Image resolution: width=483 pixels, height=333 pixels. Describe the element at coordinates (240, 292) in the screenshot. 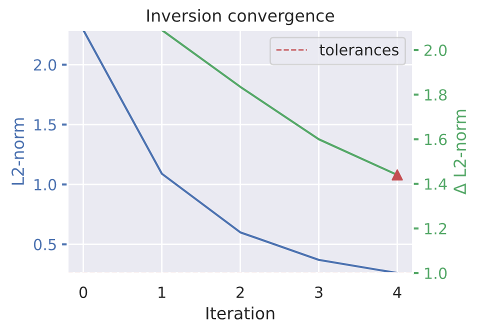

I see `x-tick-label: 2` at that location.